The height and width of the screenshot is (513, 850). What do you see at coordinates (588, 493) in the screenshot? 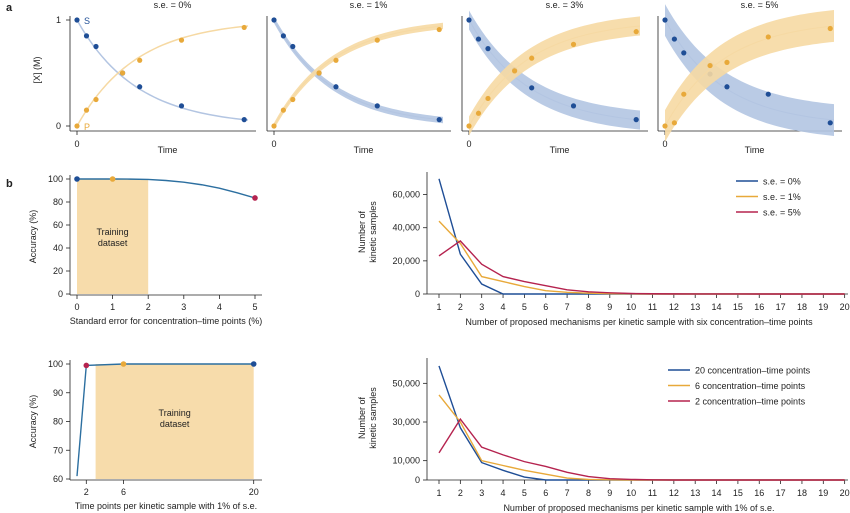
I see `mechanisms-one-percent-x-tick-label: 8` at bounding box center [588, 493].